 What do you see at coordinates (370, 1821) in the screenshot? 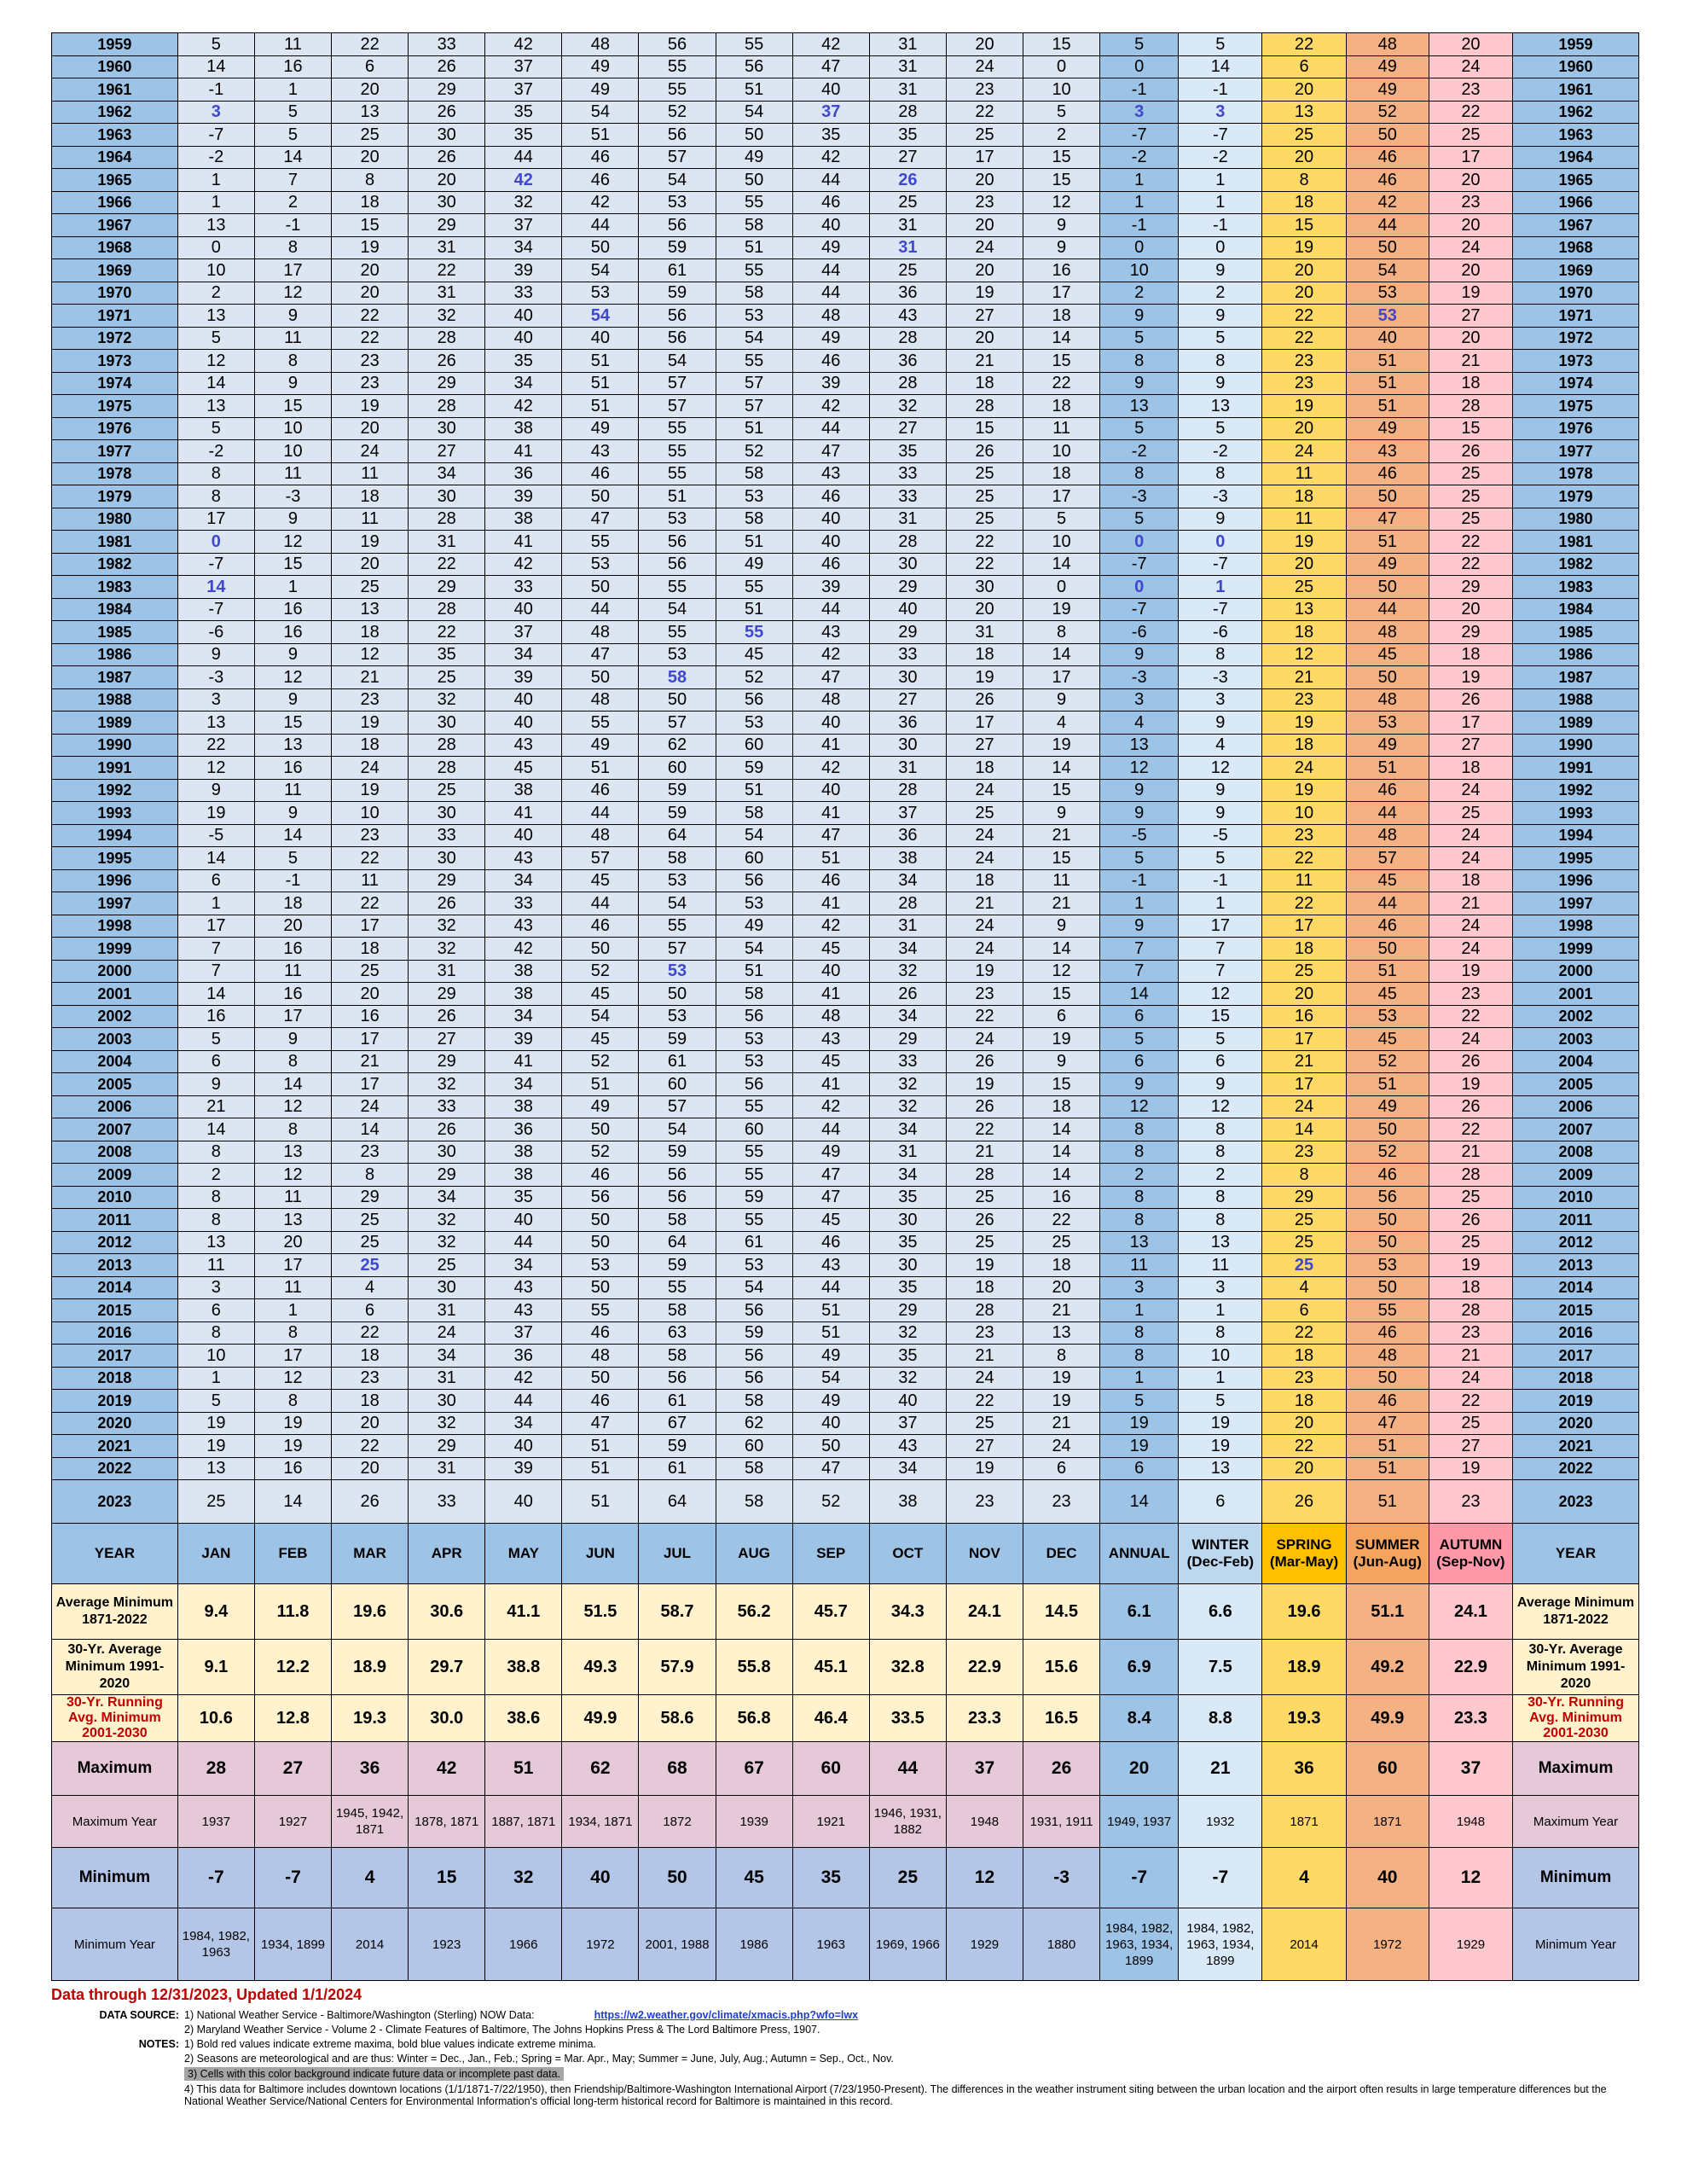
I see `maximum-year-row-mar-cell: 1945, 1942, 1871` at bounding box center [370, 1821].